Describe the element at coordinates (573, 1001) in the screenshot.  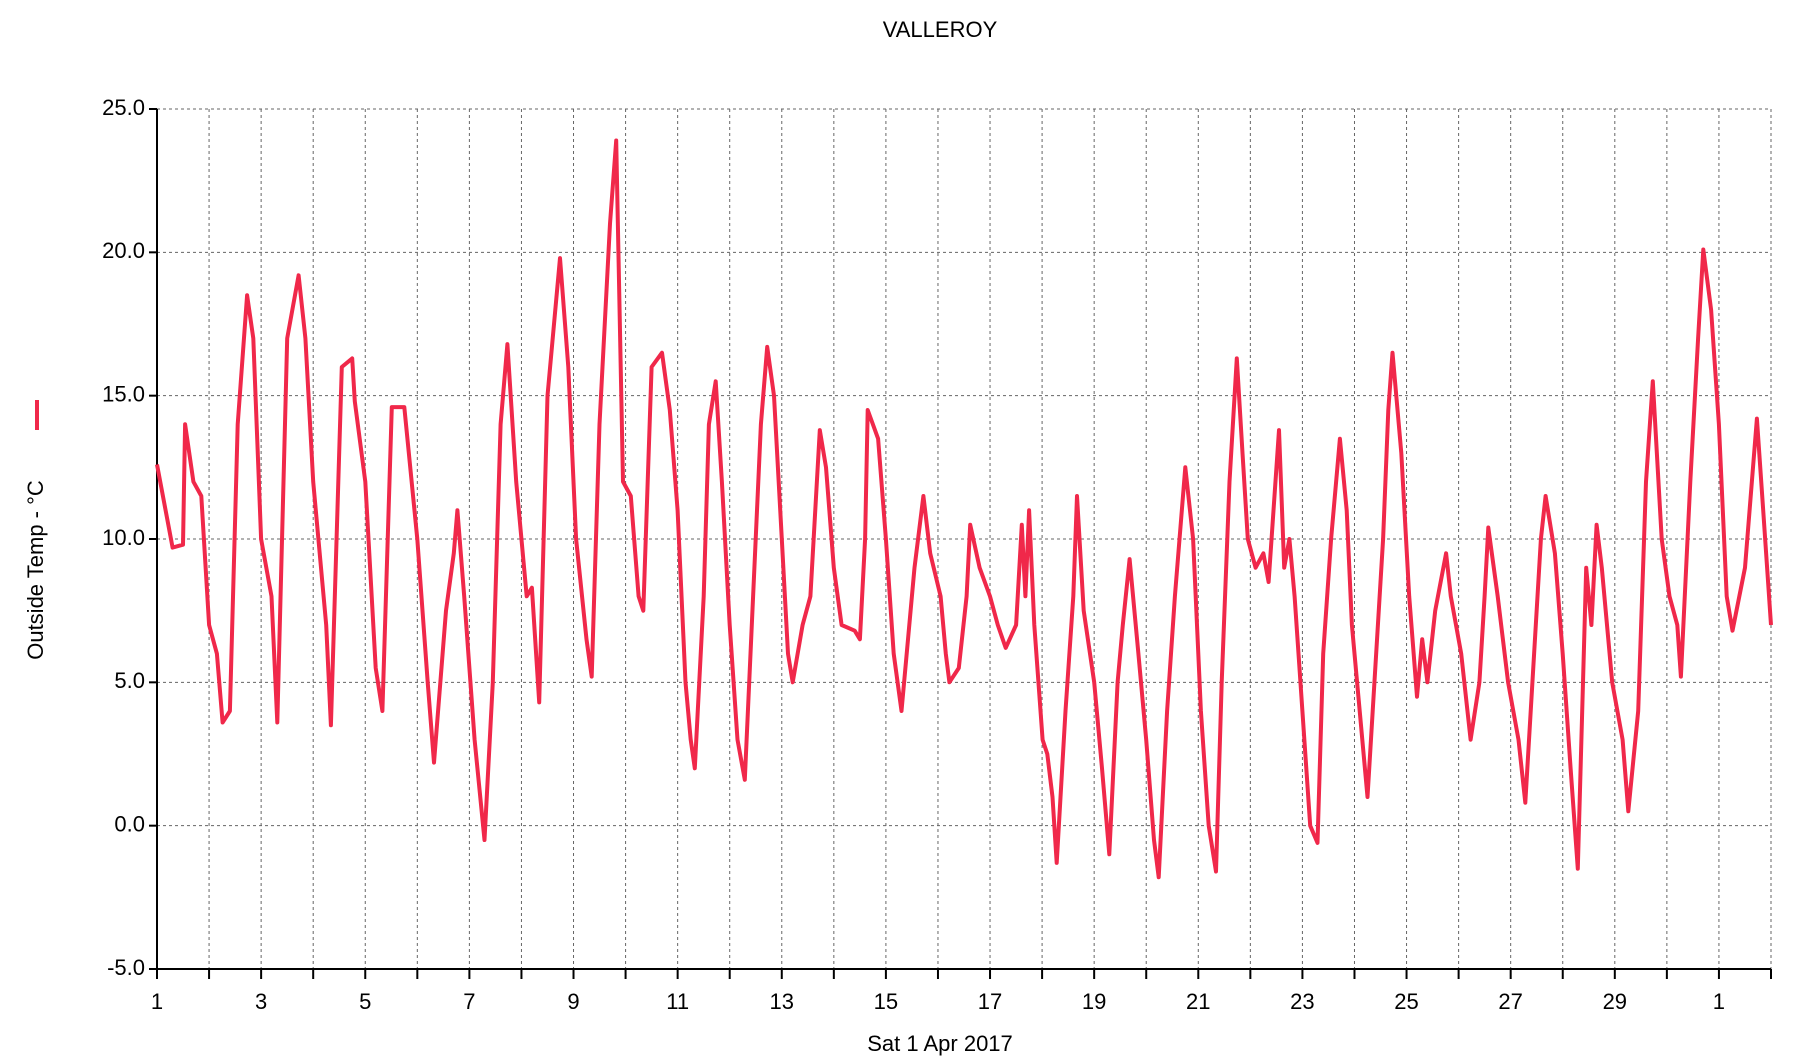
I see `x-tick-label: 9` at that location.